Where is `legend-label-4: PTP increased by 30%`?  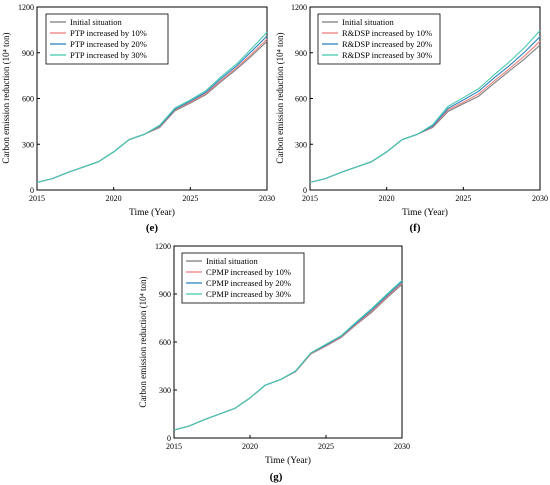
legend-label-4: PTP increased by 30% is located at coordinates (108, 55).